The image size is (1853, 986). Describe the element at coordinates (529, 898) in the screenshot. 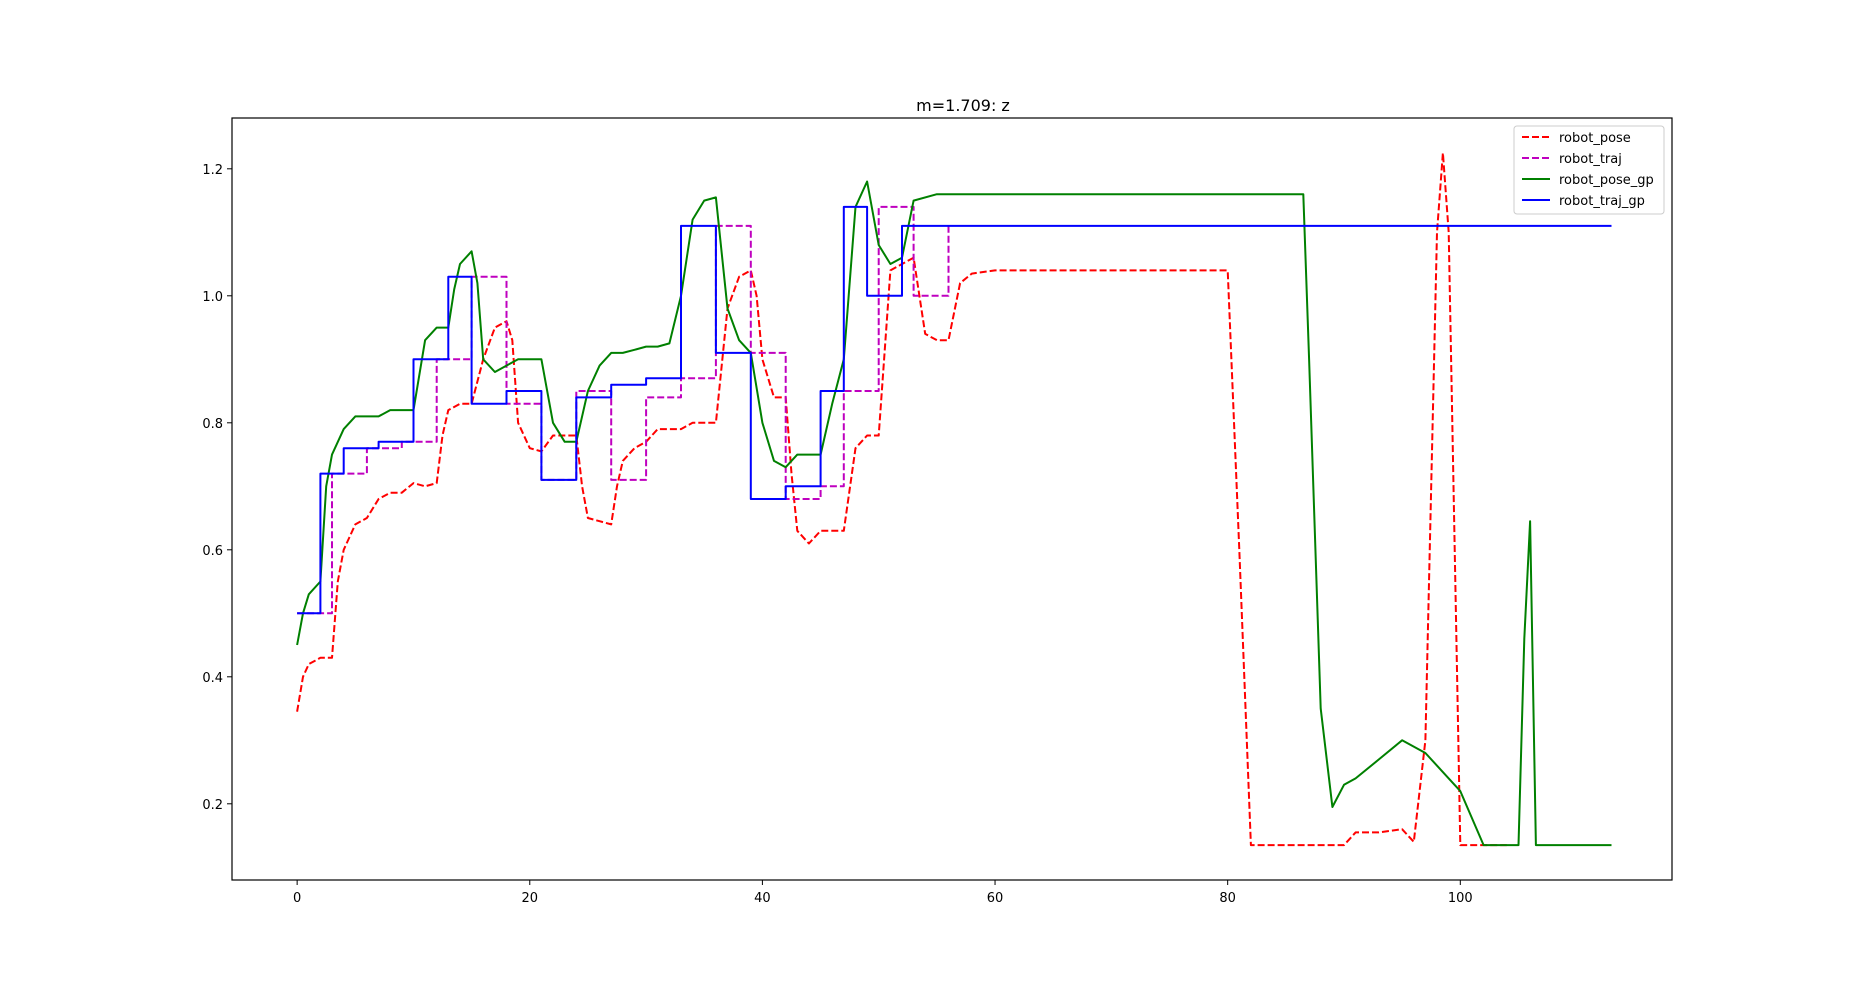

I see `x-tick-label: 20` at that location.